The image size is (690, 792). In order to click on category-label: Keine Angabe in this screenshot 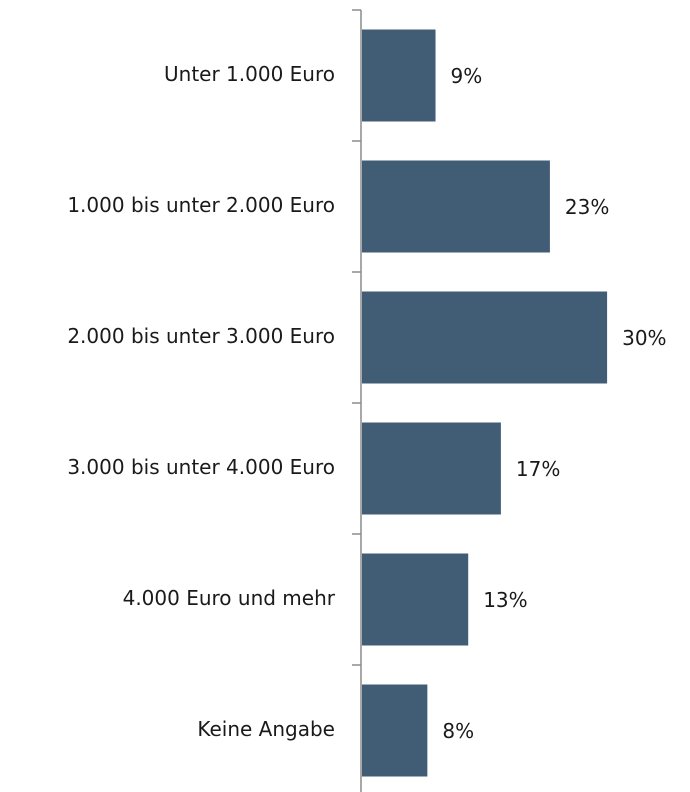, I will do `click(266, 729)`.